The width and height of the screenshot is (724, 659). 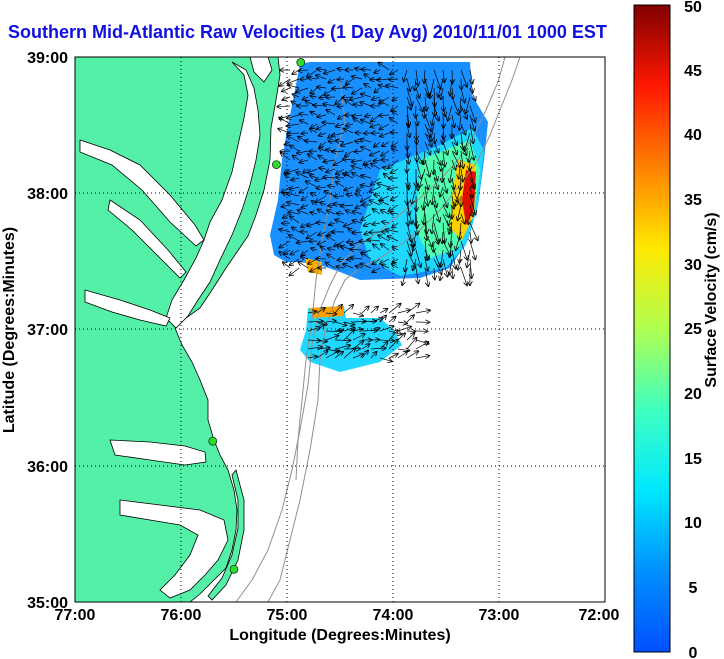 I want to click on radar-station-marker, so click(x=213, y=441).